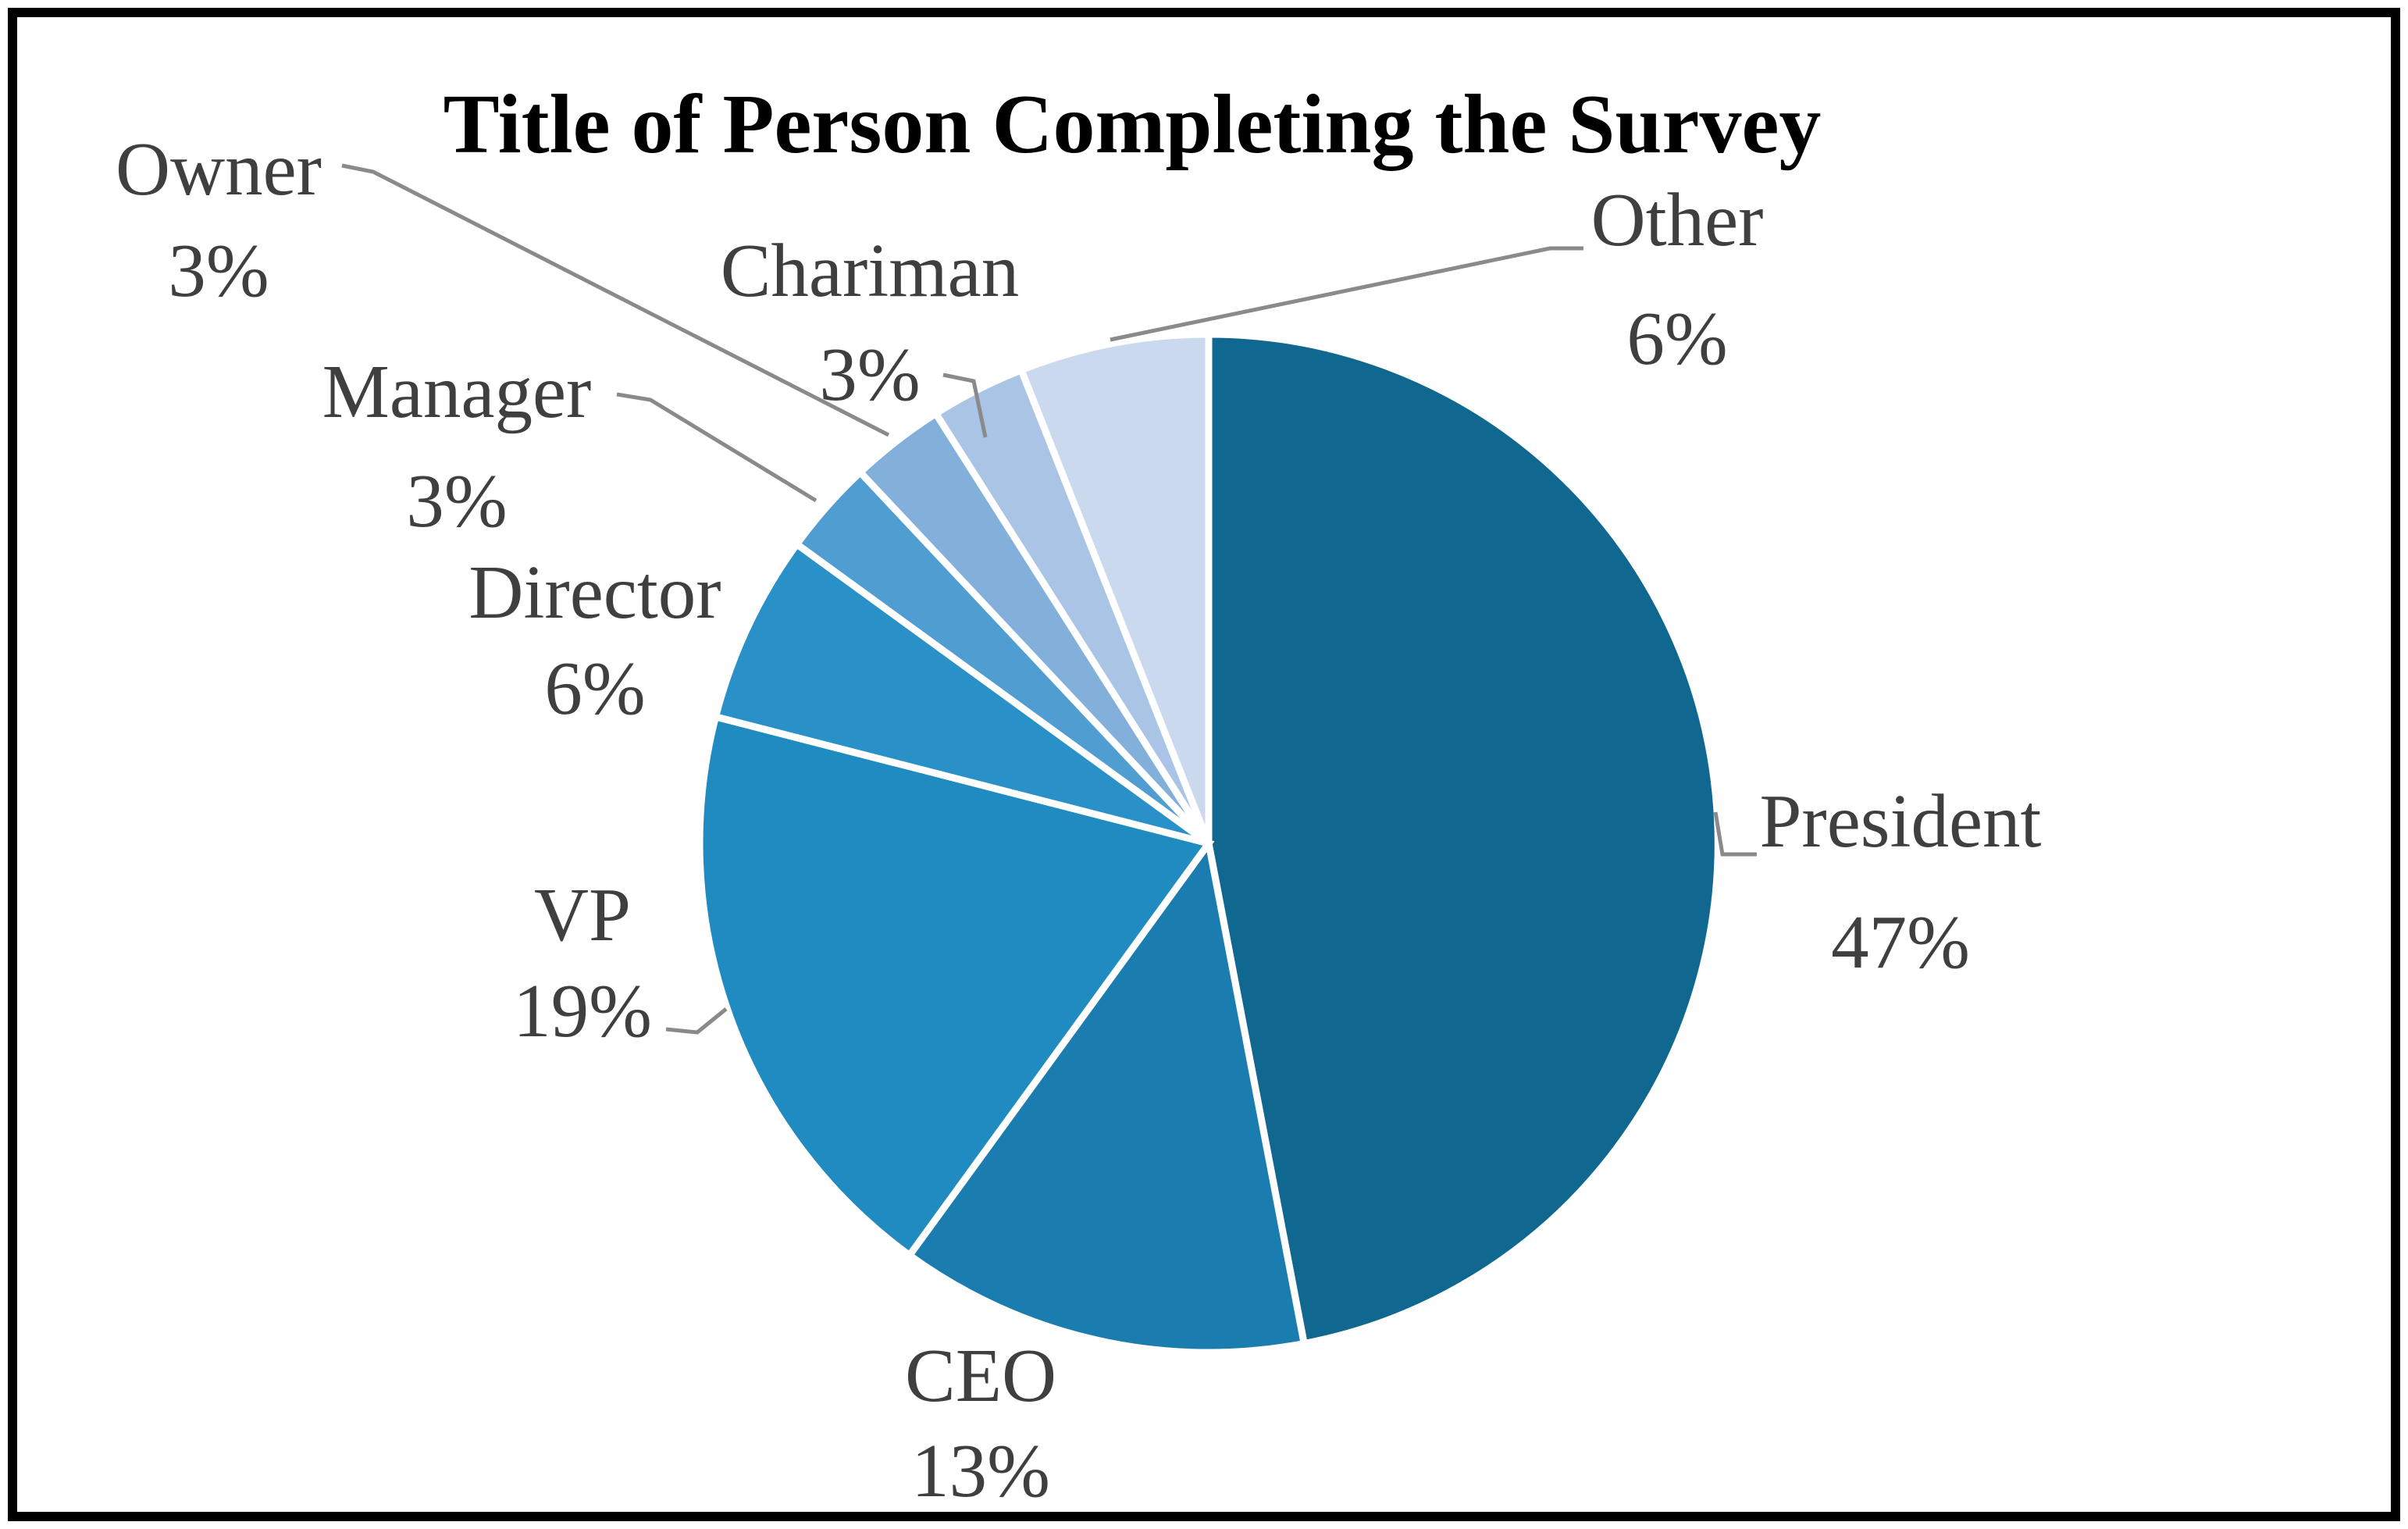 The height and width of the screenshot is (1529, 2408). Describe the element at coordinates (582, 915) in the screenshot. I see `slice-label-vp-name: VP` at that location.